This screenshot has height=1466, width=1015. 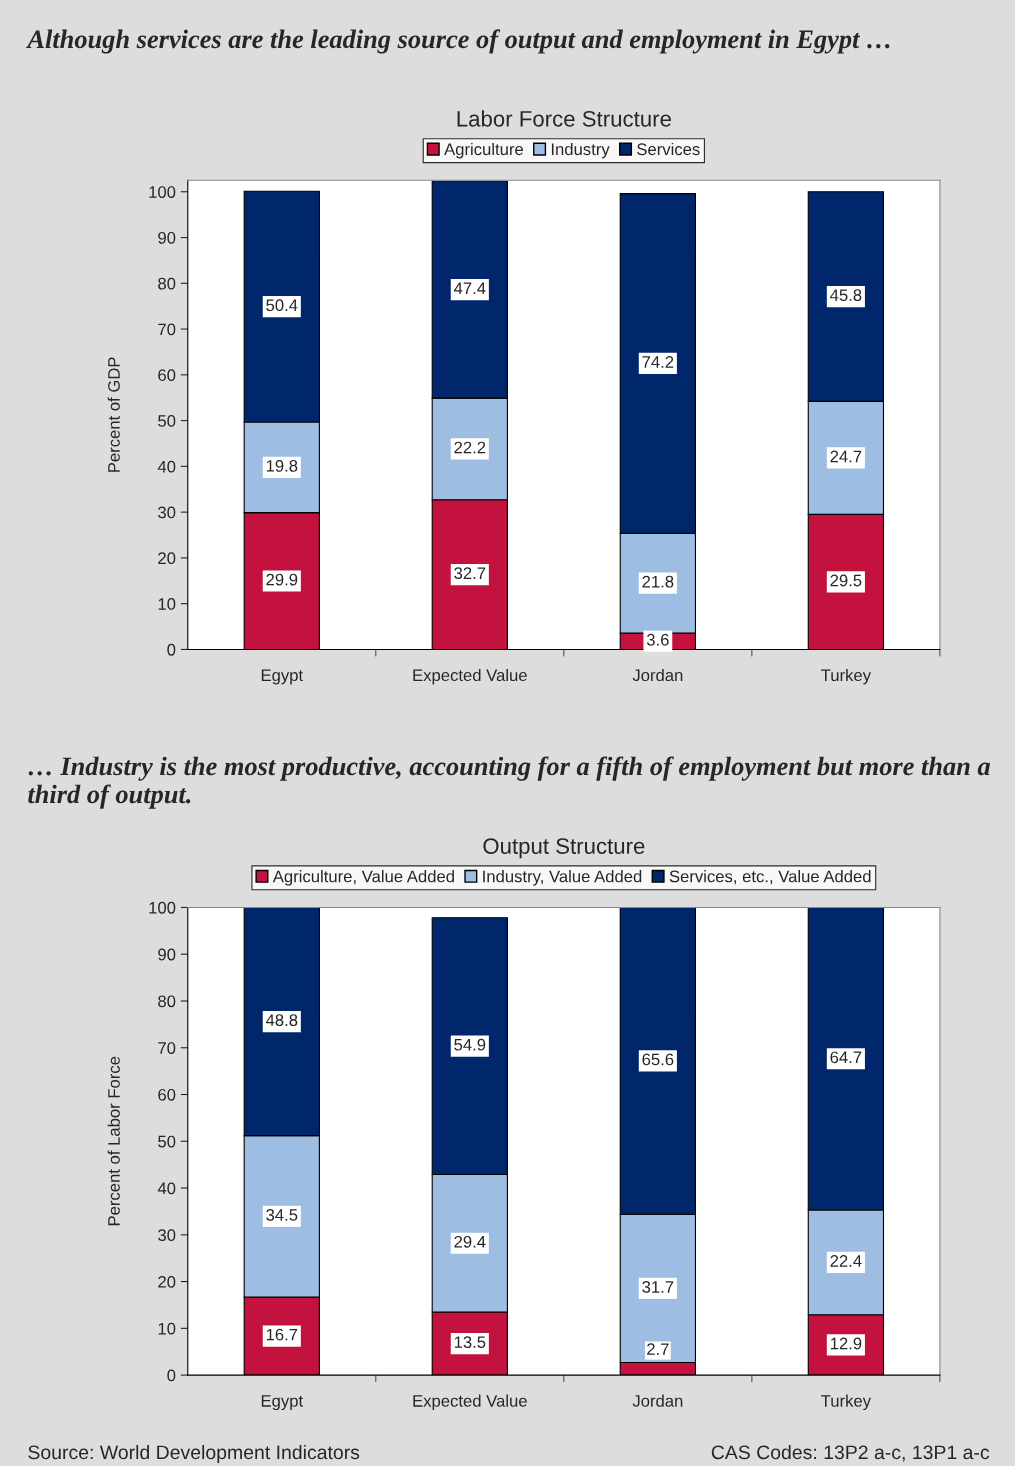 I want to click on data-label: 34.5, so click(x=282, y=1215).